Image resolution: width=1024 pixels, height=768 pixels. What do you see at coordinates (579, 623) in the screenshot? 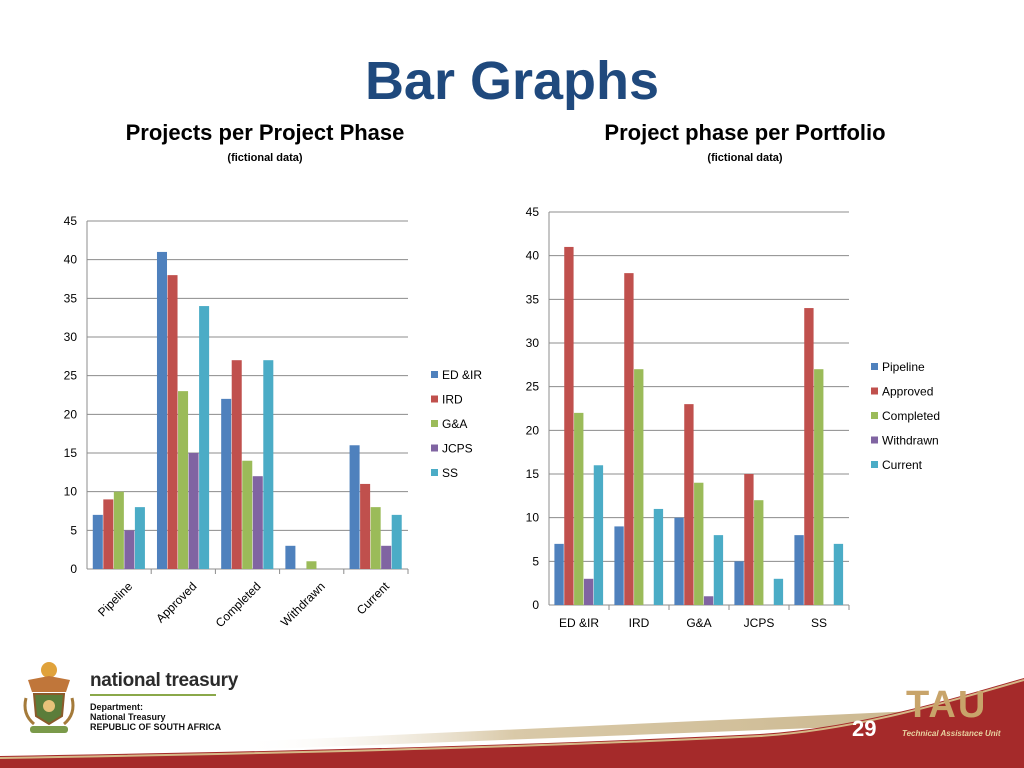
I see `x-tick-label: ED &IR` at bounding box center [579, 623].